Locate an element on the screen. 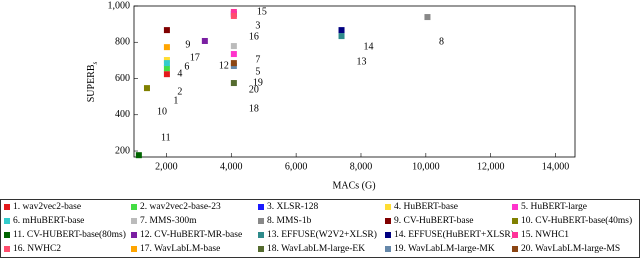  point-label: 6 is located at coordinates (186, 66).